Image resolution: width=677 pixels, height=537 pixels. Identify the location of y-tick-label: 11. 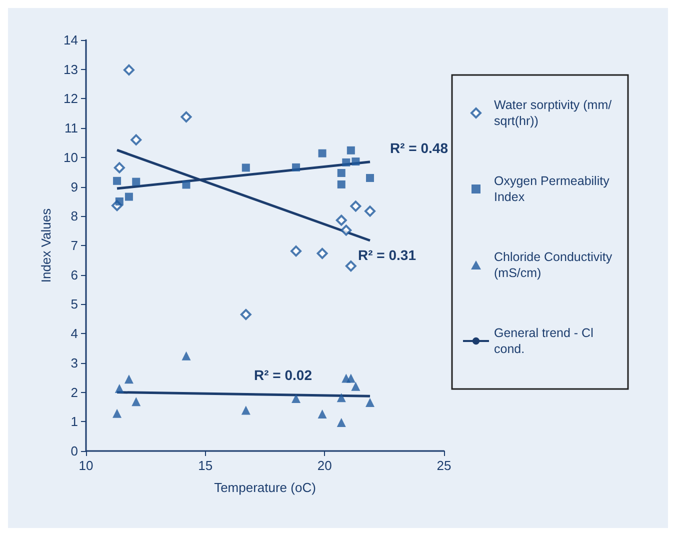
(71, 128).